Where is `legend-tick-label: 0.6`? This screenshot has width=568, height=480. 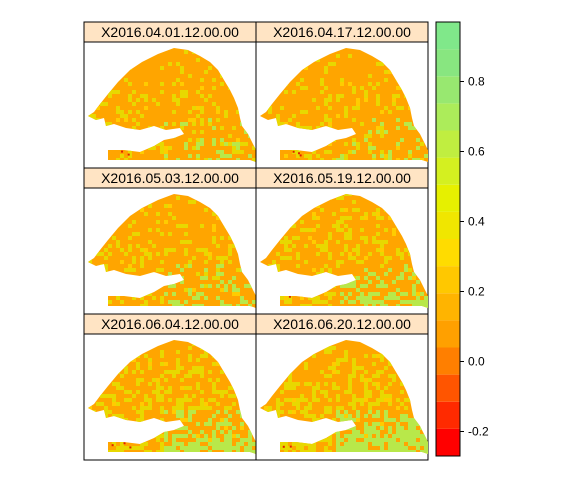
legend-tick-label: 0.6 is located at coordinates (476, 152).